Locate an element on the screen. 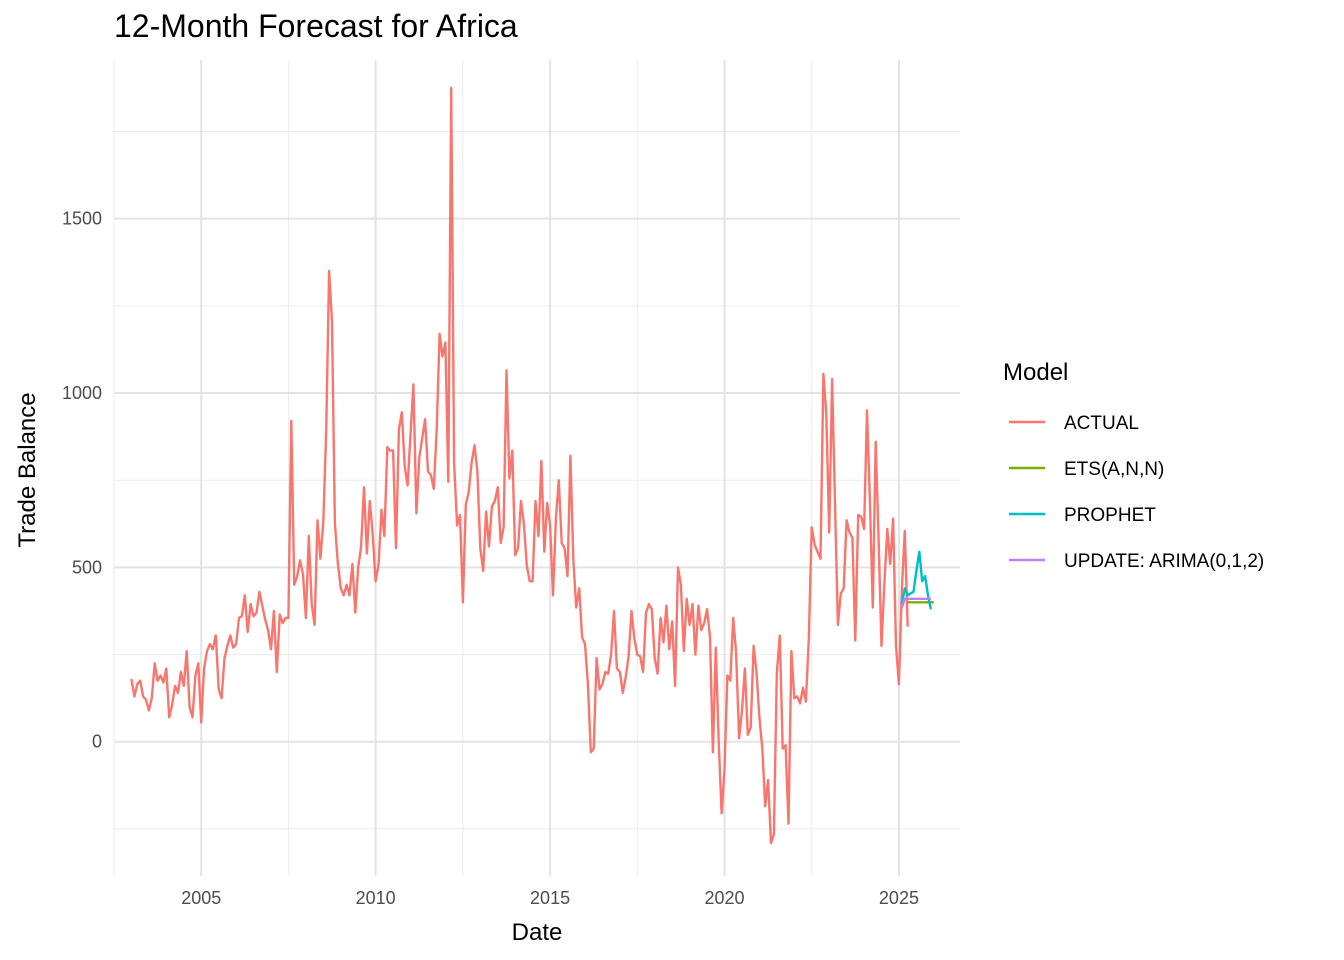  x-tick-label: 2005 is located at coordinates (201, 898).